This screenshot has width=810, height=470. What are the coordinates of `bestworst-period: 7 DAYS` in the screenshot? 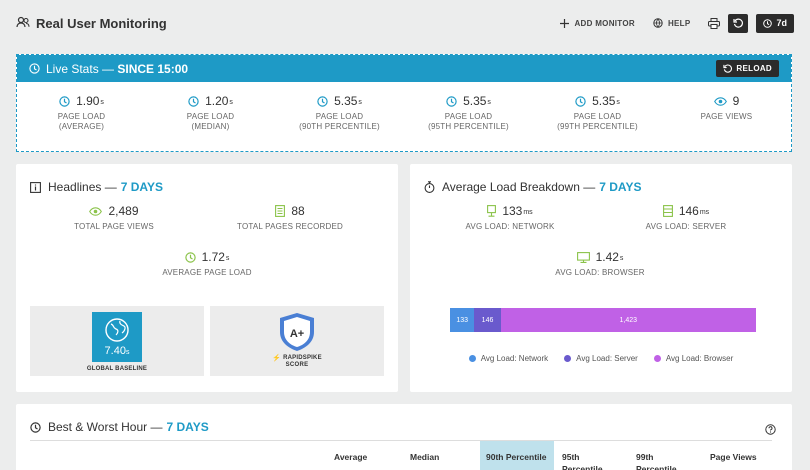 It's located at (187, 427).